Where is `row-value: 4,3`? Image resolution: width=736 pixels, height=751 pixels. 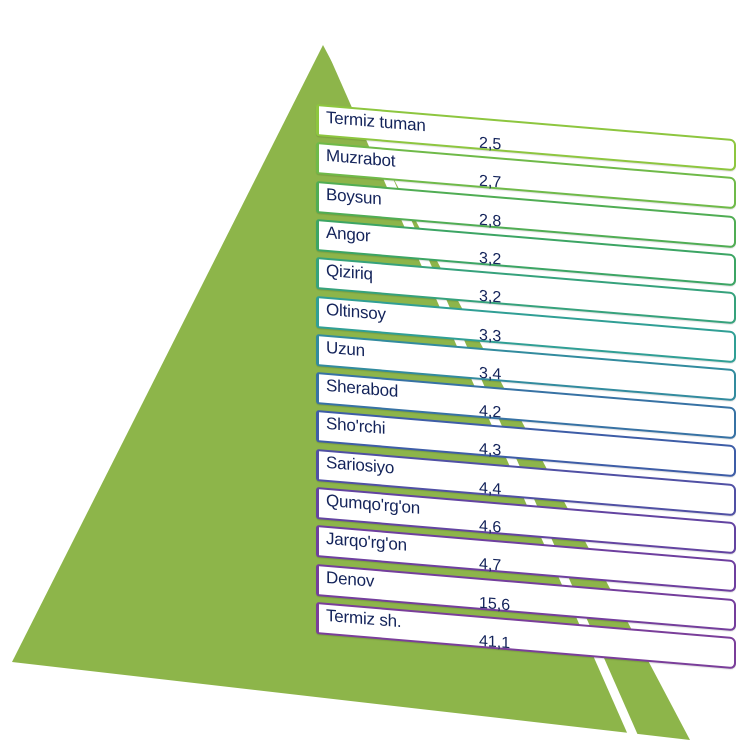 row-value: 4,3 is located at coordinates (490, 450).